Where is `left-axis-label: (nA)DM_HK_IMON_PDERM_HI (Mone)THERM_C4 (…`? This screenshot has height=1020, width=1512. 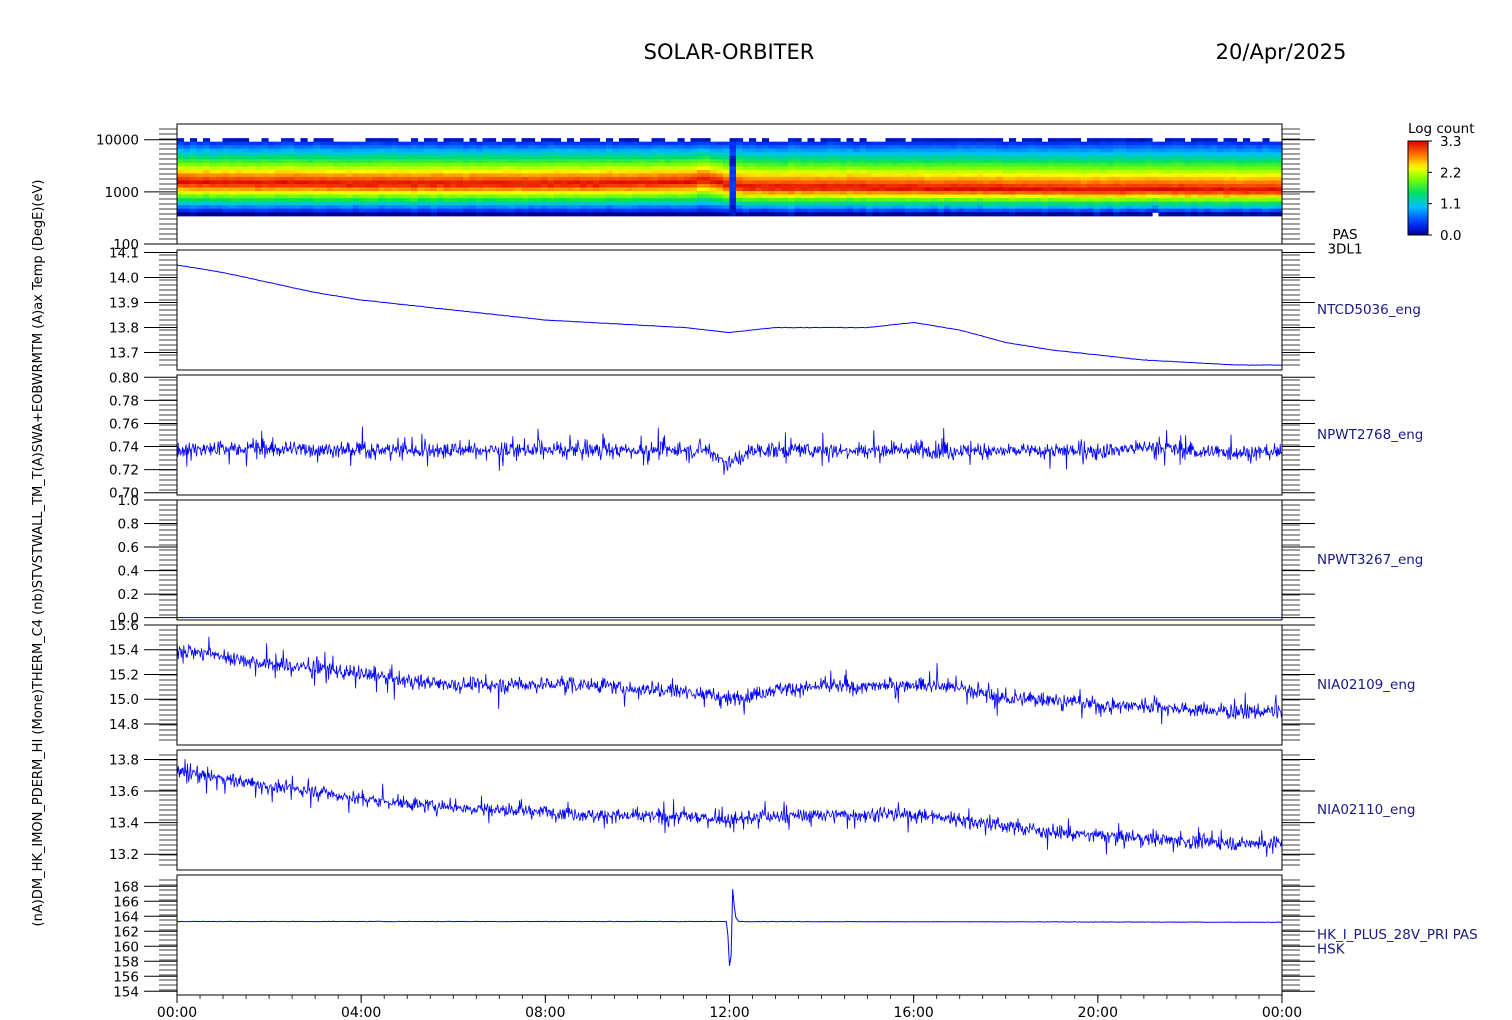
left-axis-label: (nA)DM_HK_IMON_PDERM_HI (Mone)THERM_C4 (… is located at coordinates (38, 553).